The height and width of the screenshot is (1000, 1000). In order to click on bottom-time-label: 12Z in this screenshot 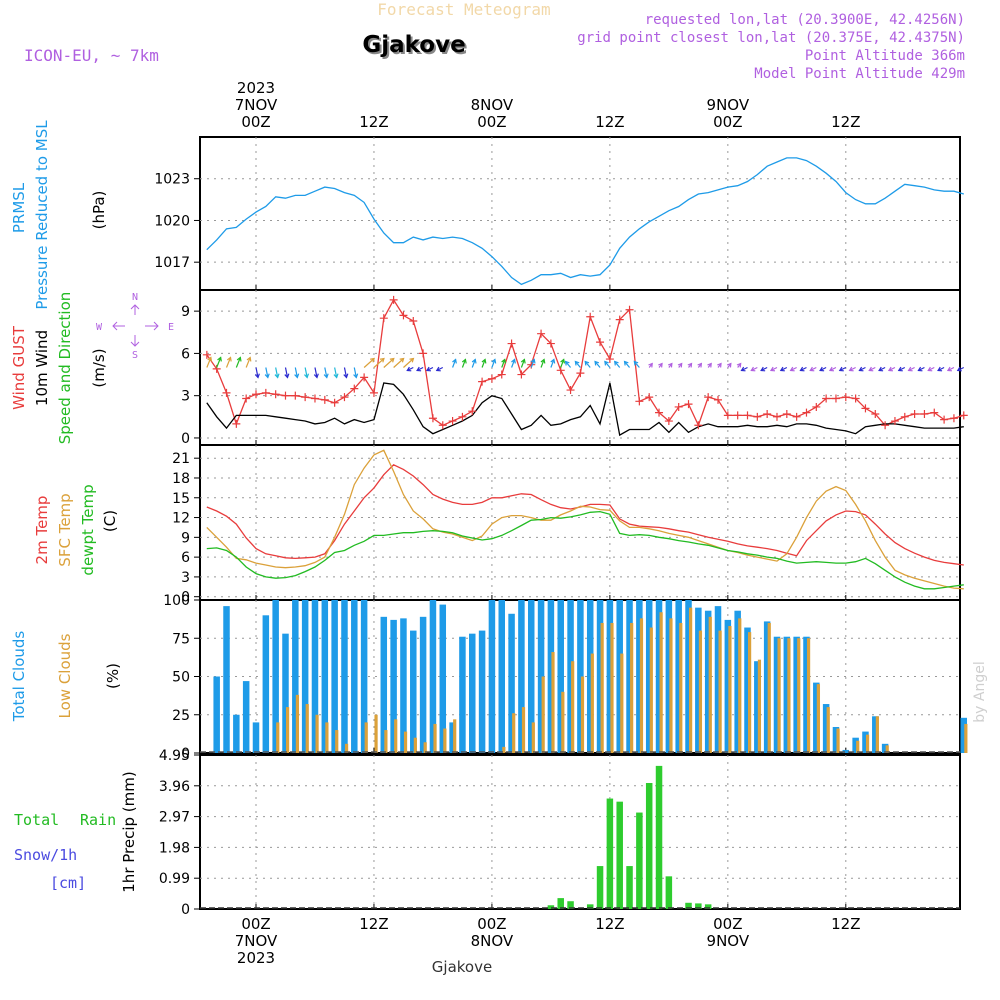, I will do `click(373, 924)`.